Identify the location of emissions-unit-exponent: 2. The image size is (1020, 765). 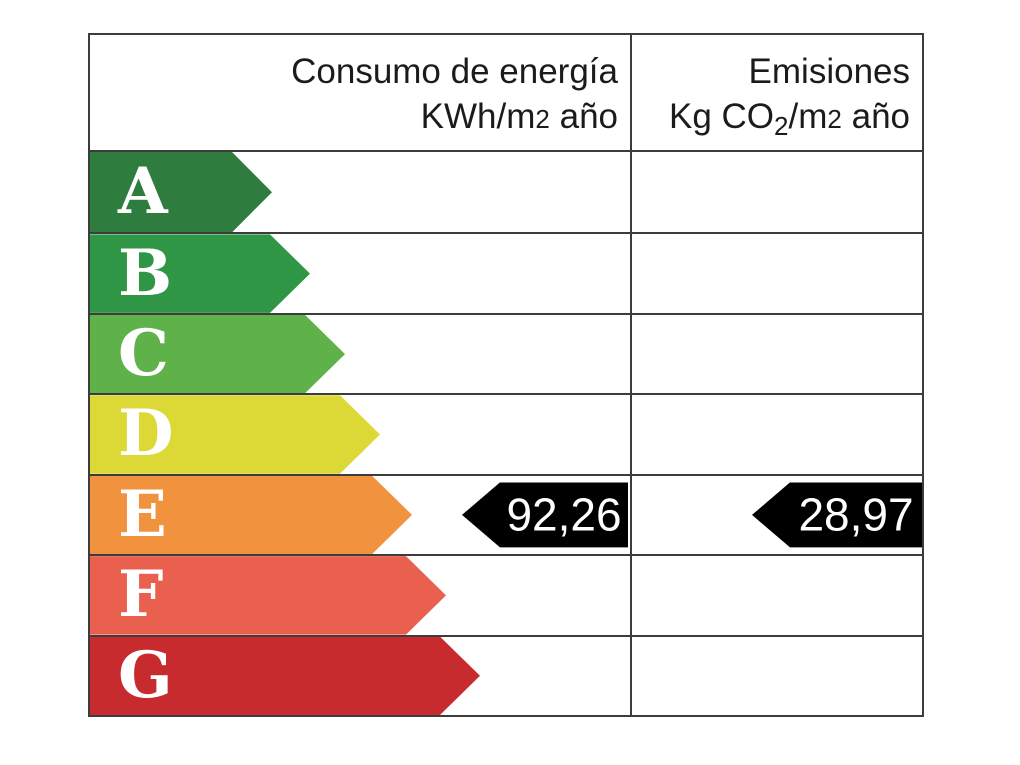
(834, 119).